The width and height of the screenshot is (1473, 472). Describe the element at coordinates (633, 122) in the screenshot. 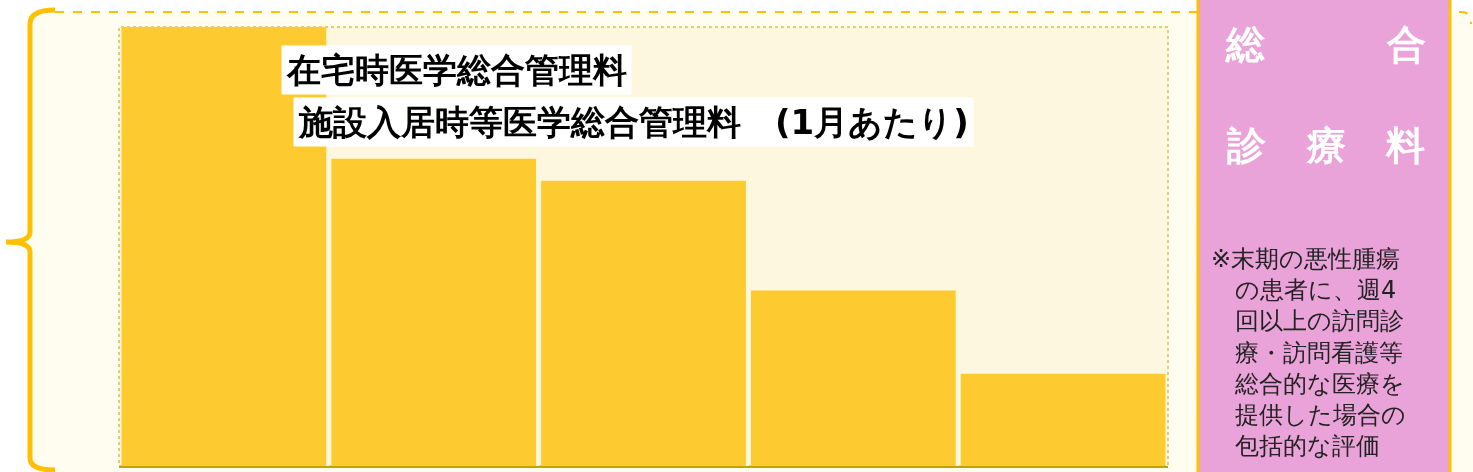

I see `text: 施設入居時等医学総合管理料 (1月あたり)` at that location.